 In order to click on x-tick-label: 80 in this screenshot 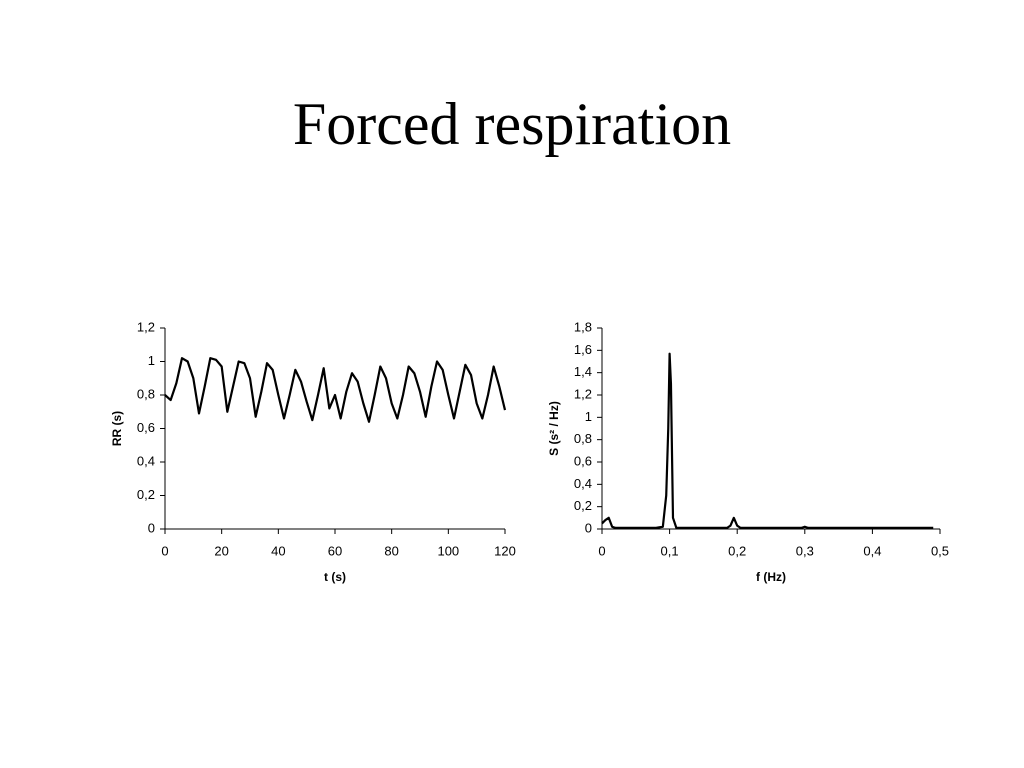, I will do `click(391, 550)`.